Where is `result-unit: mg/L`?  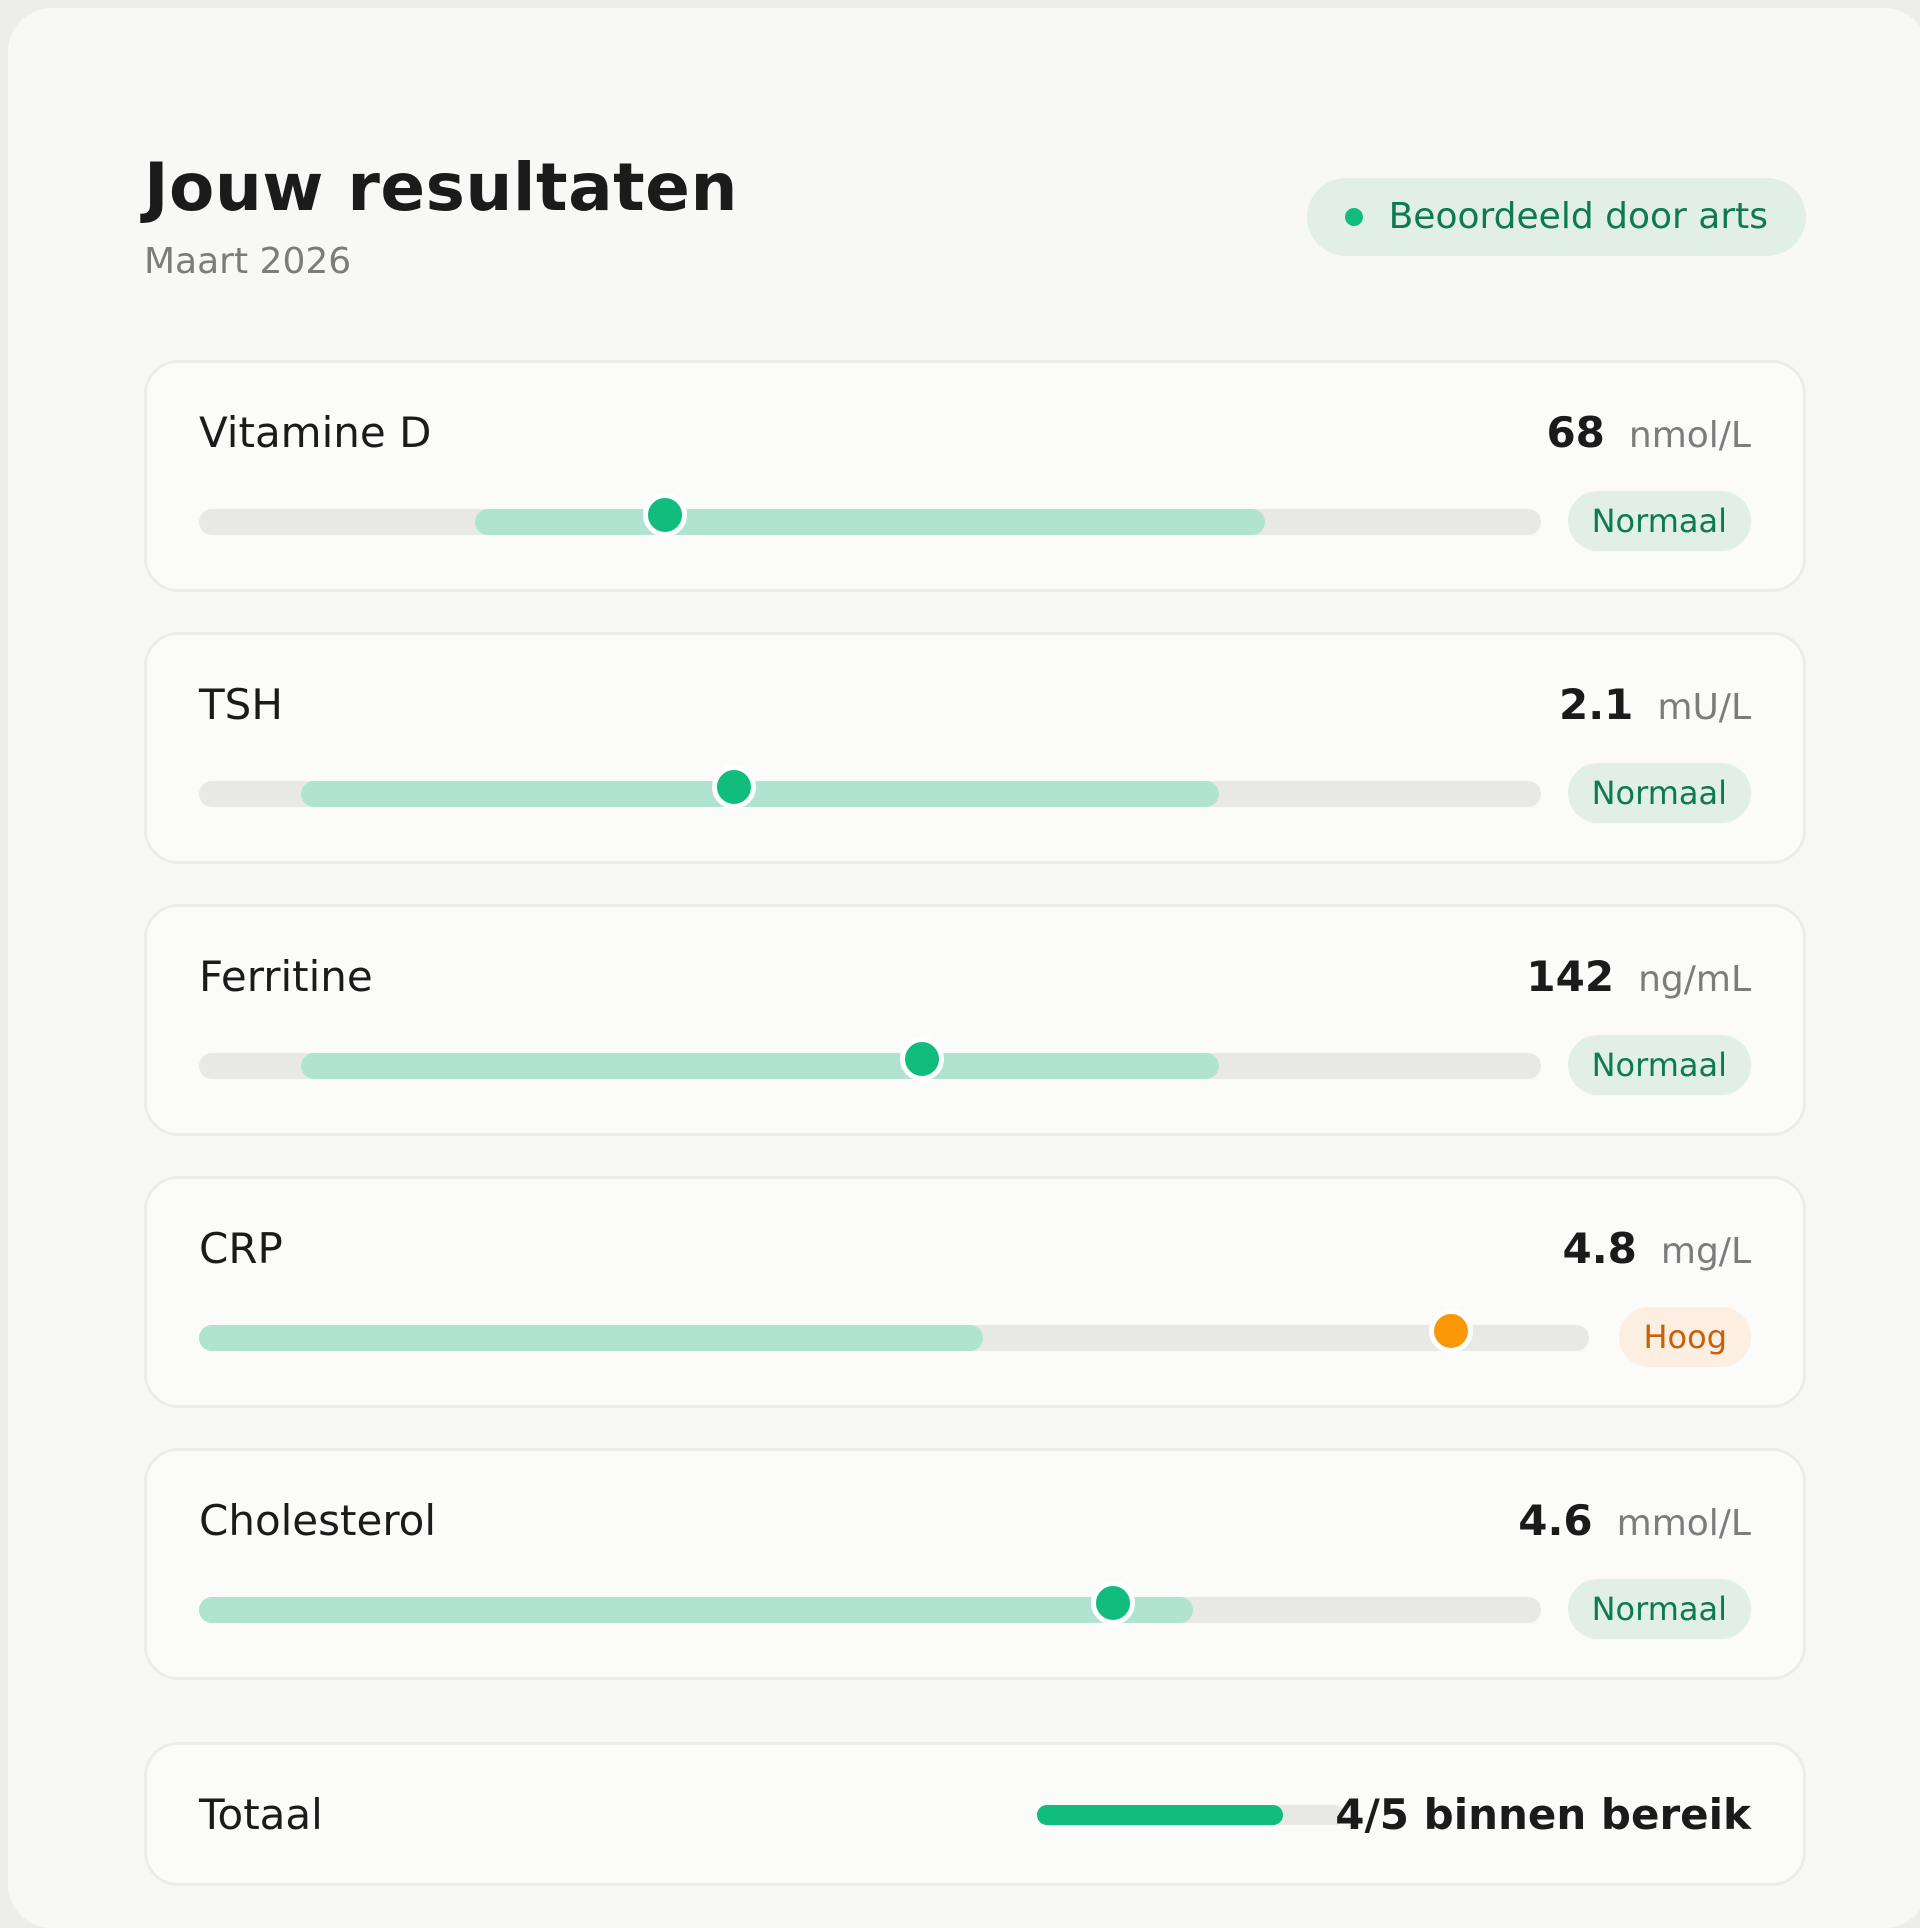
result-unit: mg/L is located at coordinates (1705, 1251).